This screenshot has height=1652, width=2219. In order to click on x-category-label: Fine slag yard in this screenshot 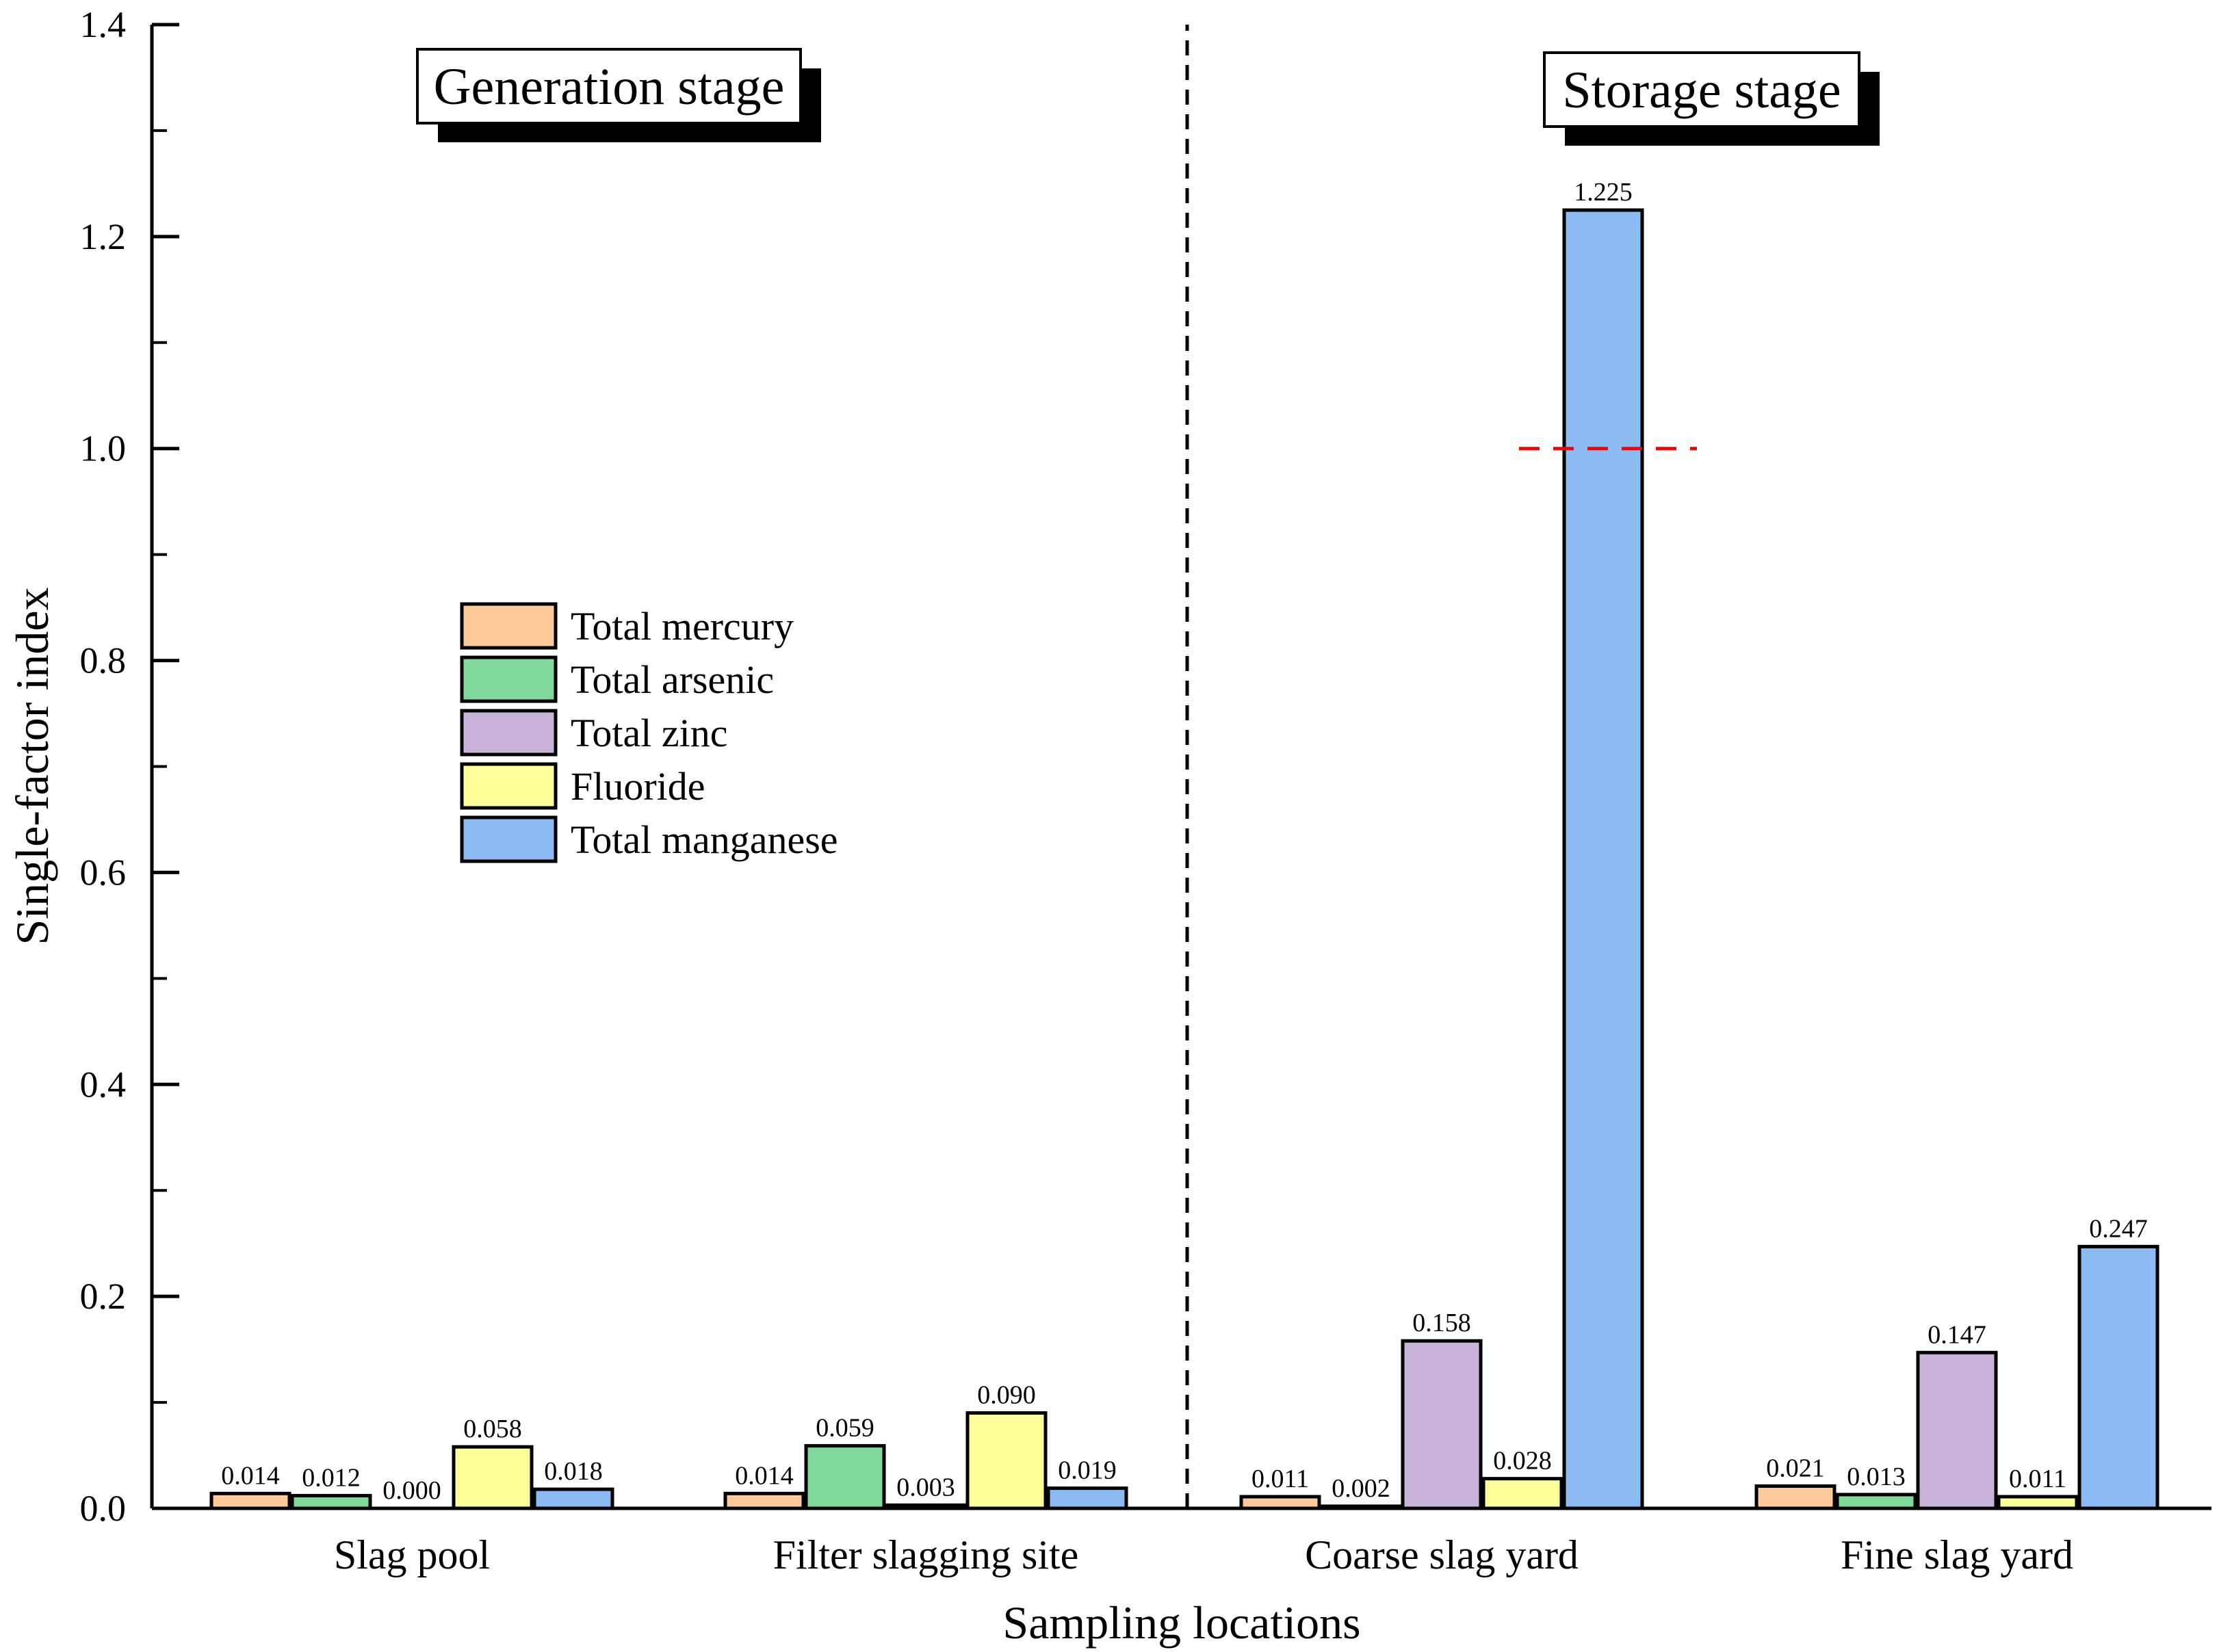, I will do `click(1957, 1555)`.